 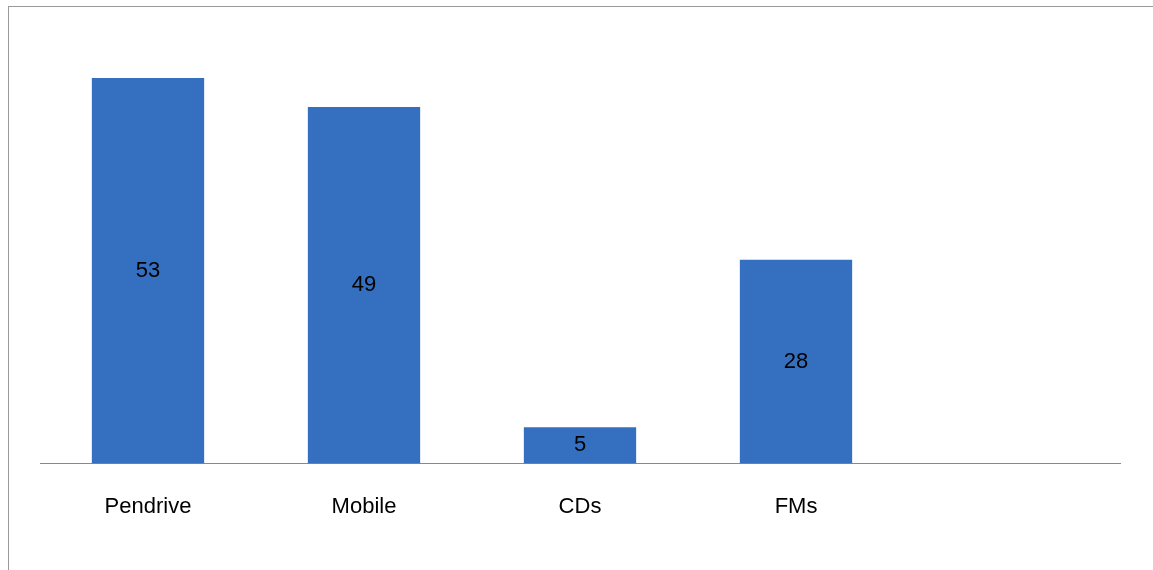 I want to click on data-label: 28, so click(x=796, y=360).